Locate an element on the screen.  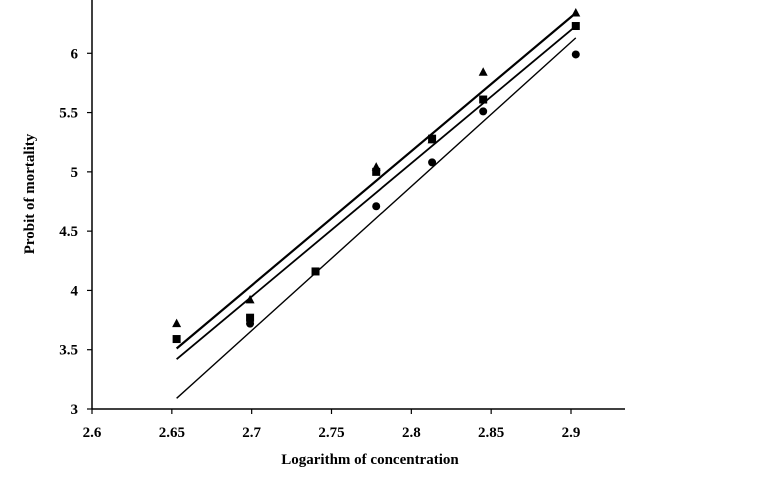
x-tick-label: 2.7 is located at coordinates (251, 433).